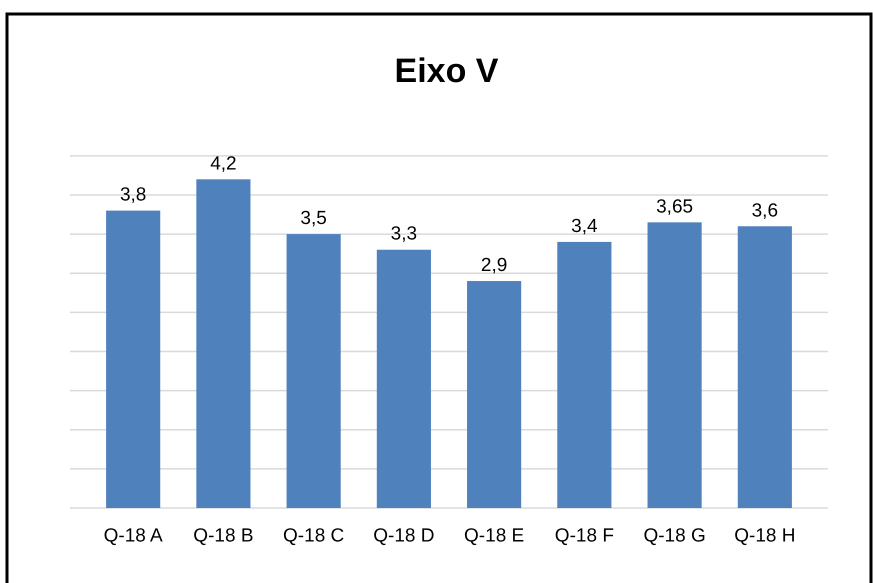 The width and height of the screenshot is (873, 583). What do you see at coordinates (133, 195) in the screenshot?
I see `data-label: 3,8` at bounding box center [133, 195].